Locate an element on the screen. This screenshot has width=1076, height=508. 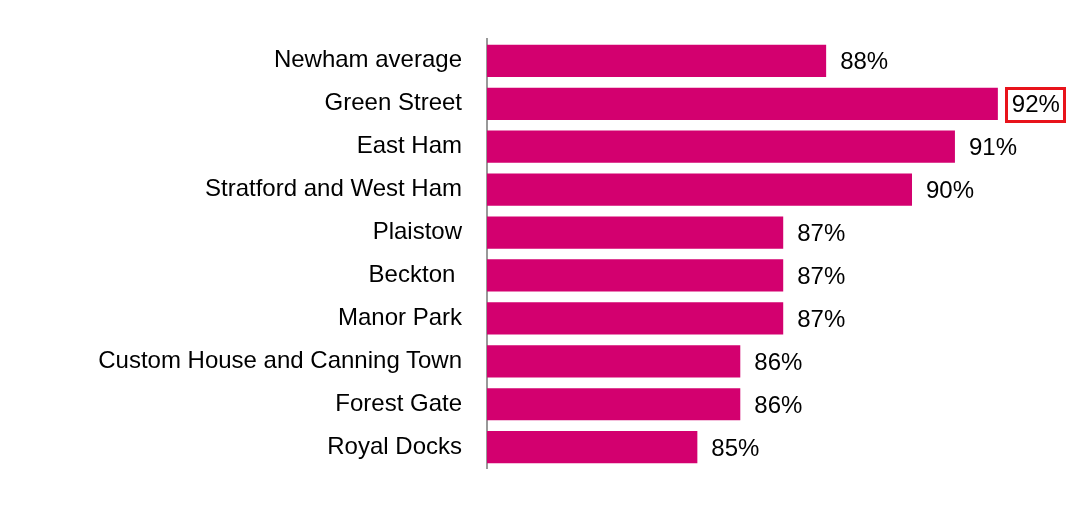
y-tick-label: Newham average is located at coordinates (367, 59).